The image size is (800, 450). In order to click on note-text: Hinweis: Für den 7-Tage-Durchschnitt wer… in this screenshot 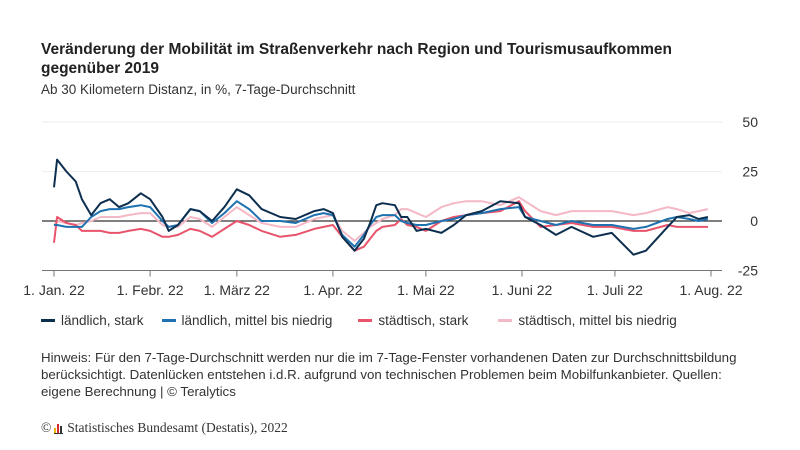, I will do `click(389, 374)`.